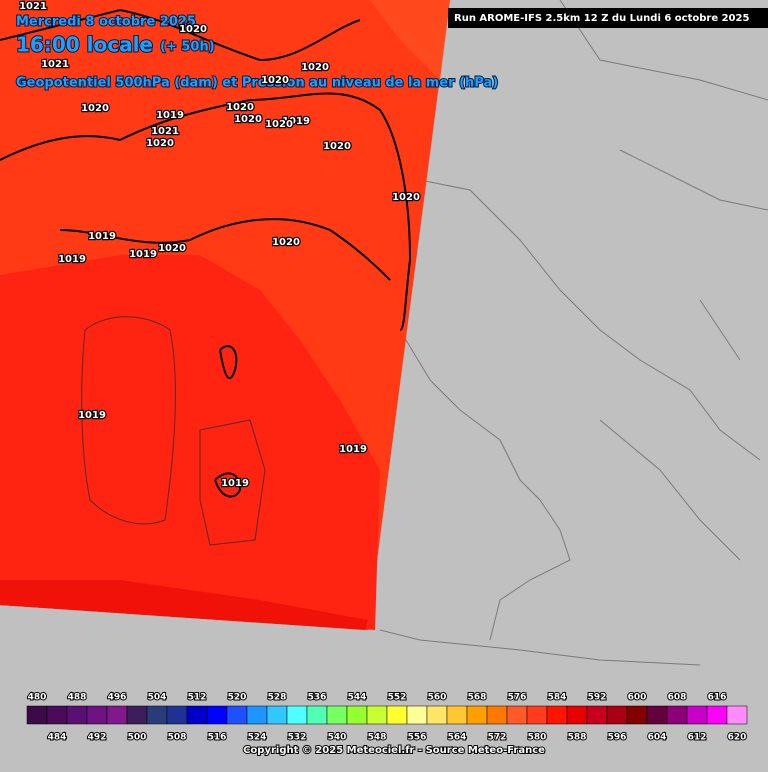  Describe the element at coordinates (297, 738) in the screenshot. I see `colorbar-label: 532` at that location.